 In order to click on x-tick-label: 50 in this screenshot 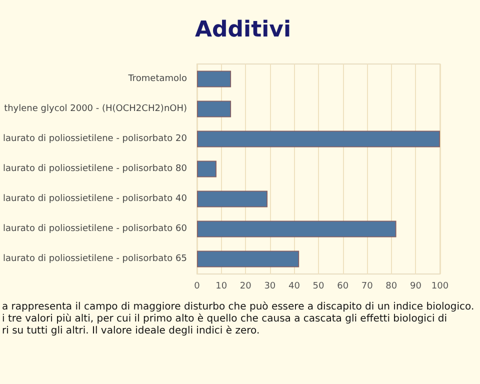, I will do `click(318, 287)`.